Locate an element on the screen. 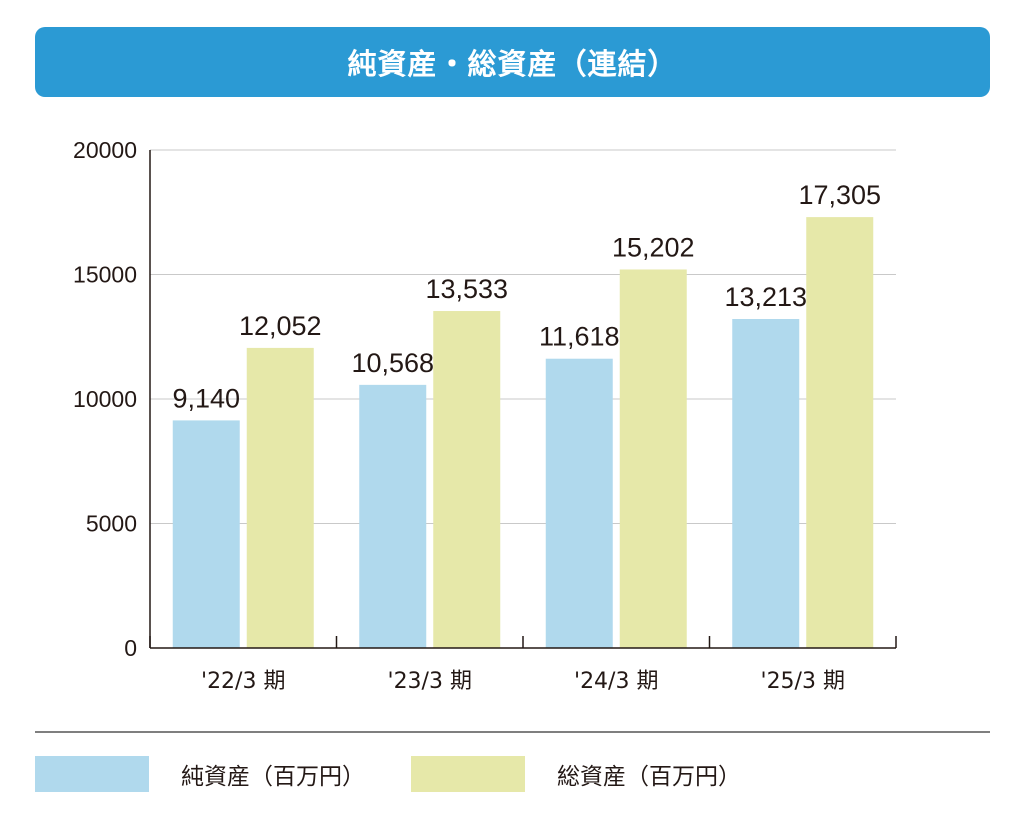 The image size is (1025, 821). x-category-label: '23/3 期 is located at coordinates (430, 681).